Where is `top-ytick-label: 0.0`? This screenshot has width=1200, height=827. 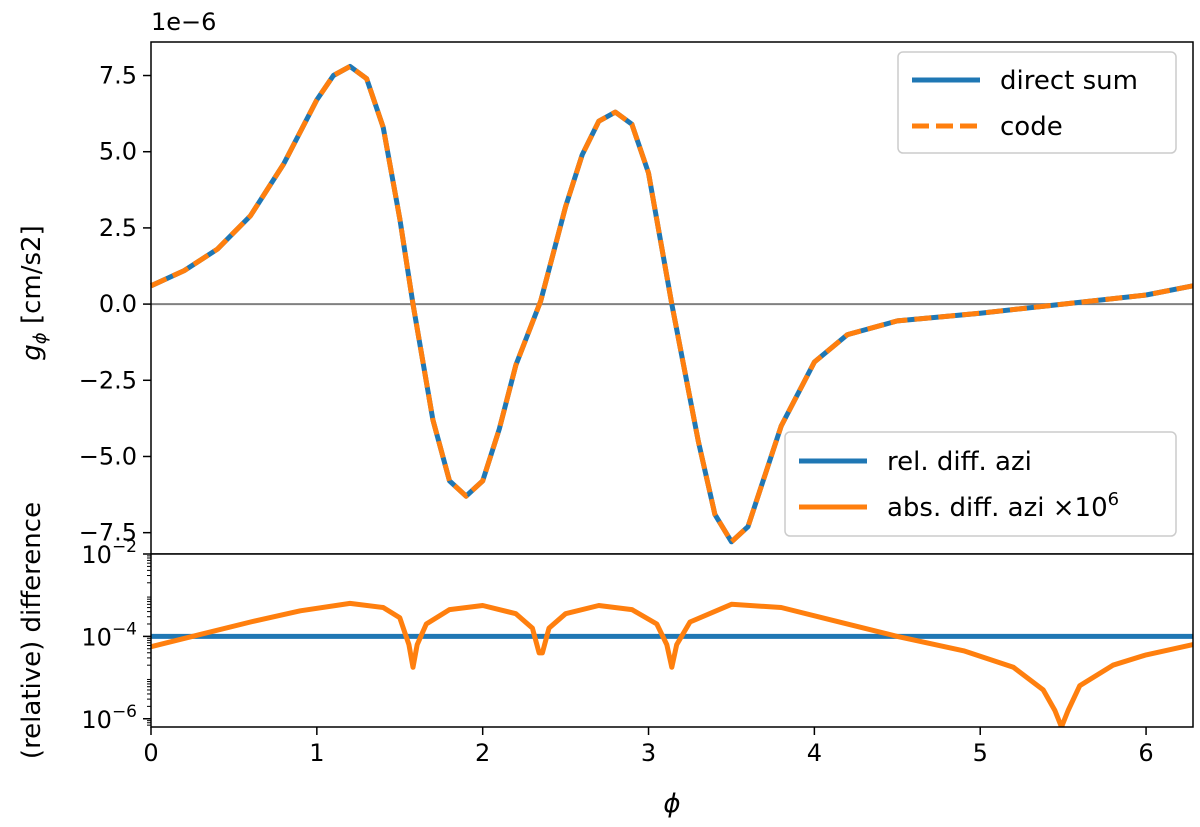
top-ytick-label: 0.0 is located at coordinates (118, 304).